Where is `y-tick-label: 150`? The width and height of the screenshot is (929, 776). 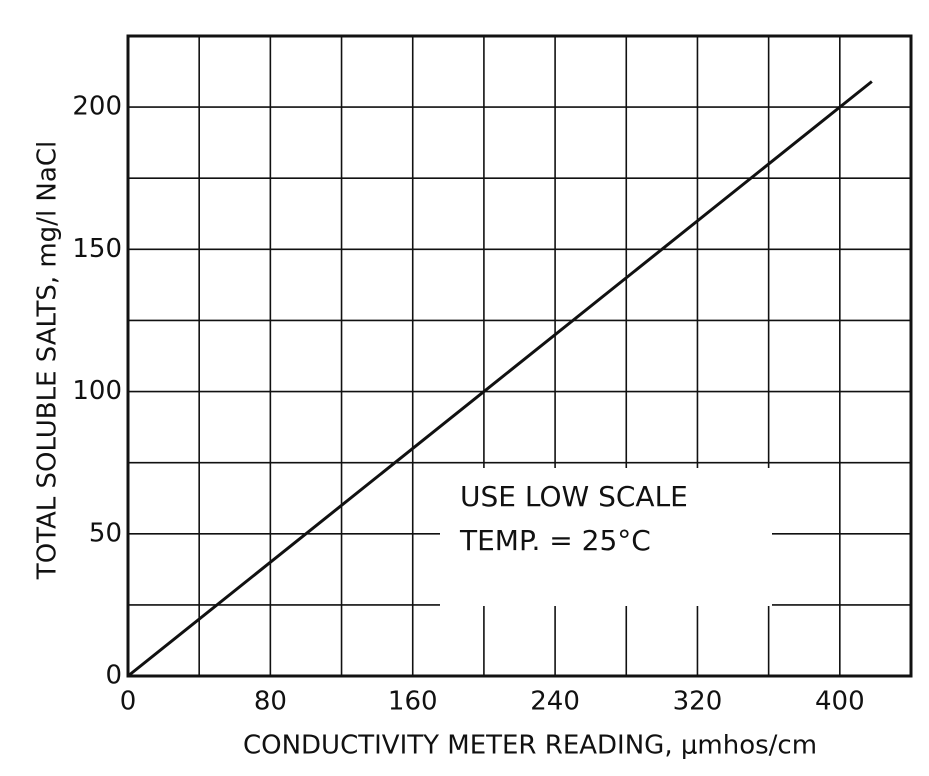 y-tick-label: 150 is located at coordinates (97, 249).